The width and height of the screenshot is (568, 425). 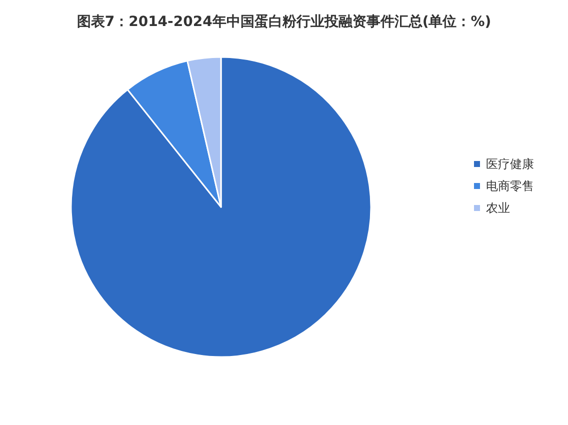 What do you see at coordinates (284, 22) in the screenshot?
I see `chart-title: 图表7：2014-2024年中国蛋白粉行业投融资事件汇总(单位：%)` at bounding box center [284, 22].